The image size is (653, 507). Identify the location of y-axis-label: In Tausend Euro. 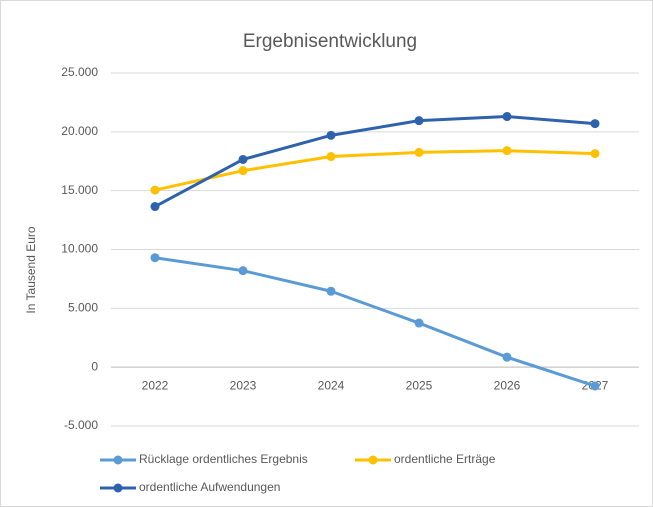
(31, 270).